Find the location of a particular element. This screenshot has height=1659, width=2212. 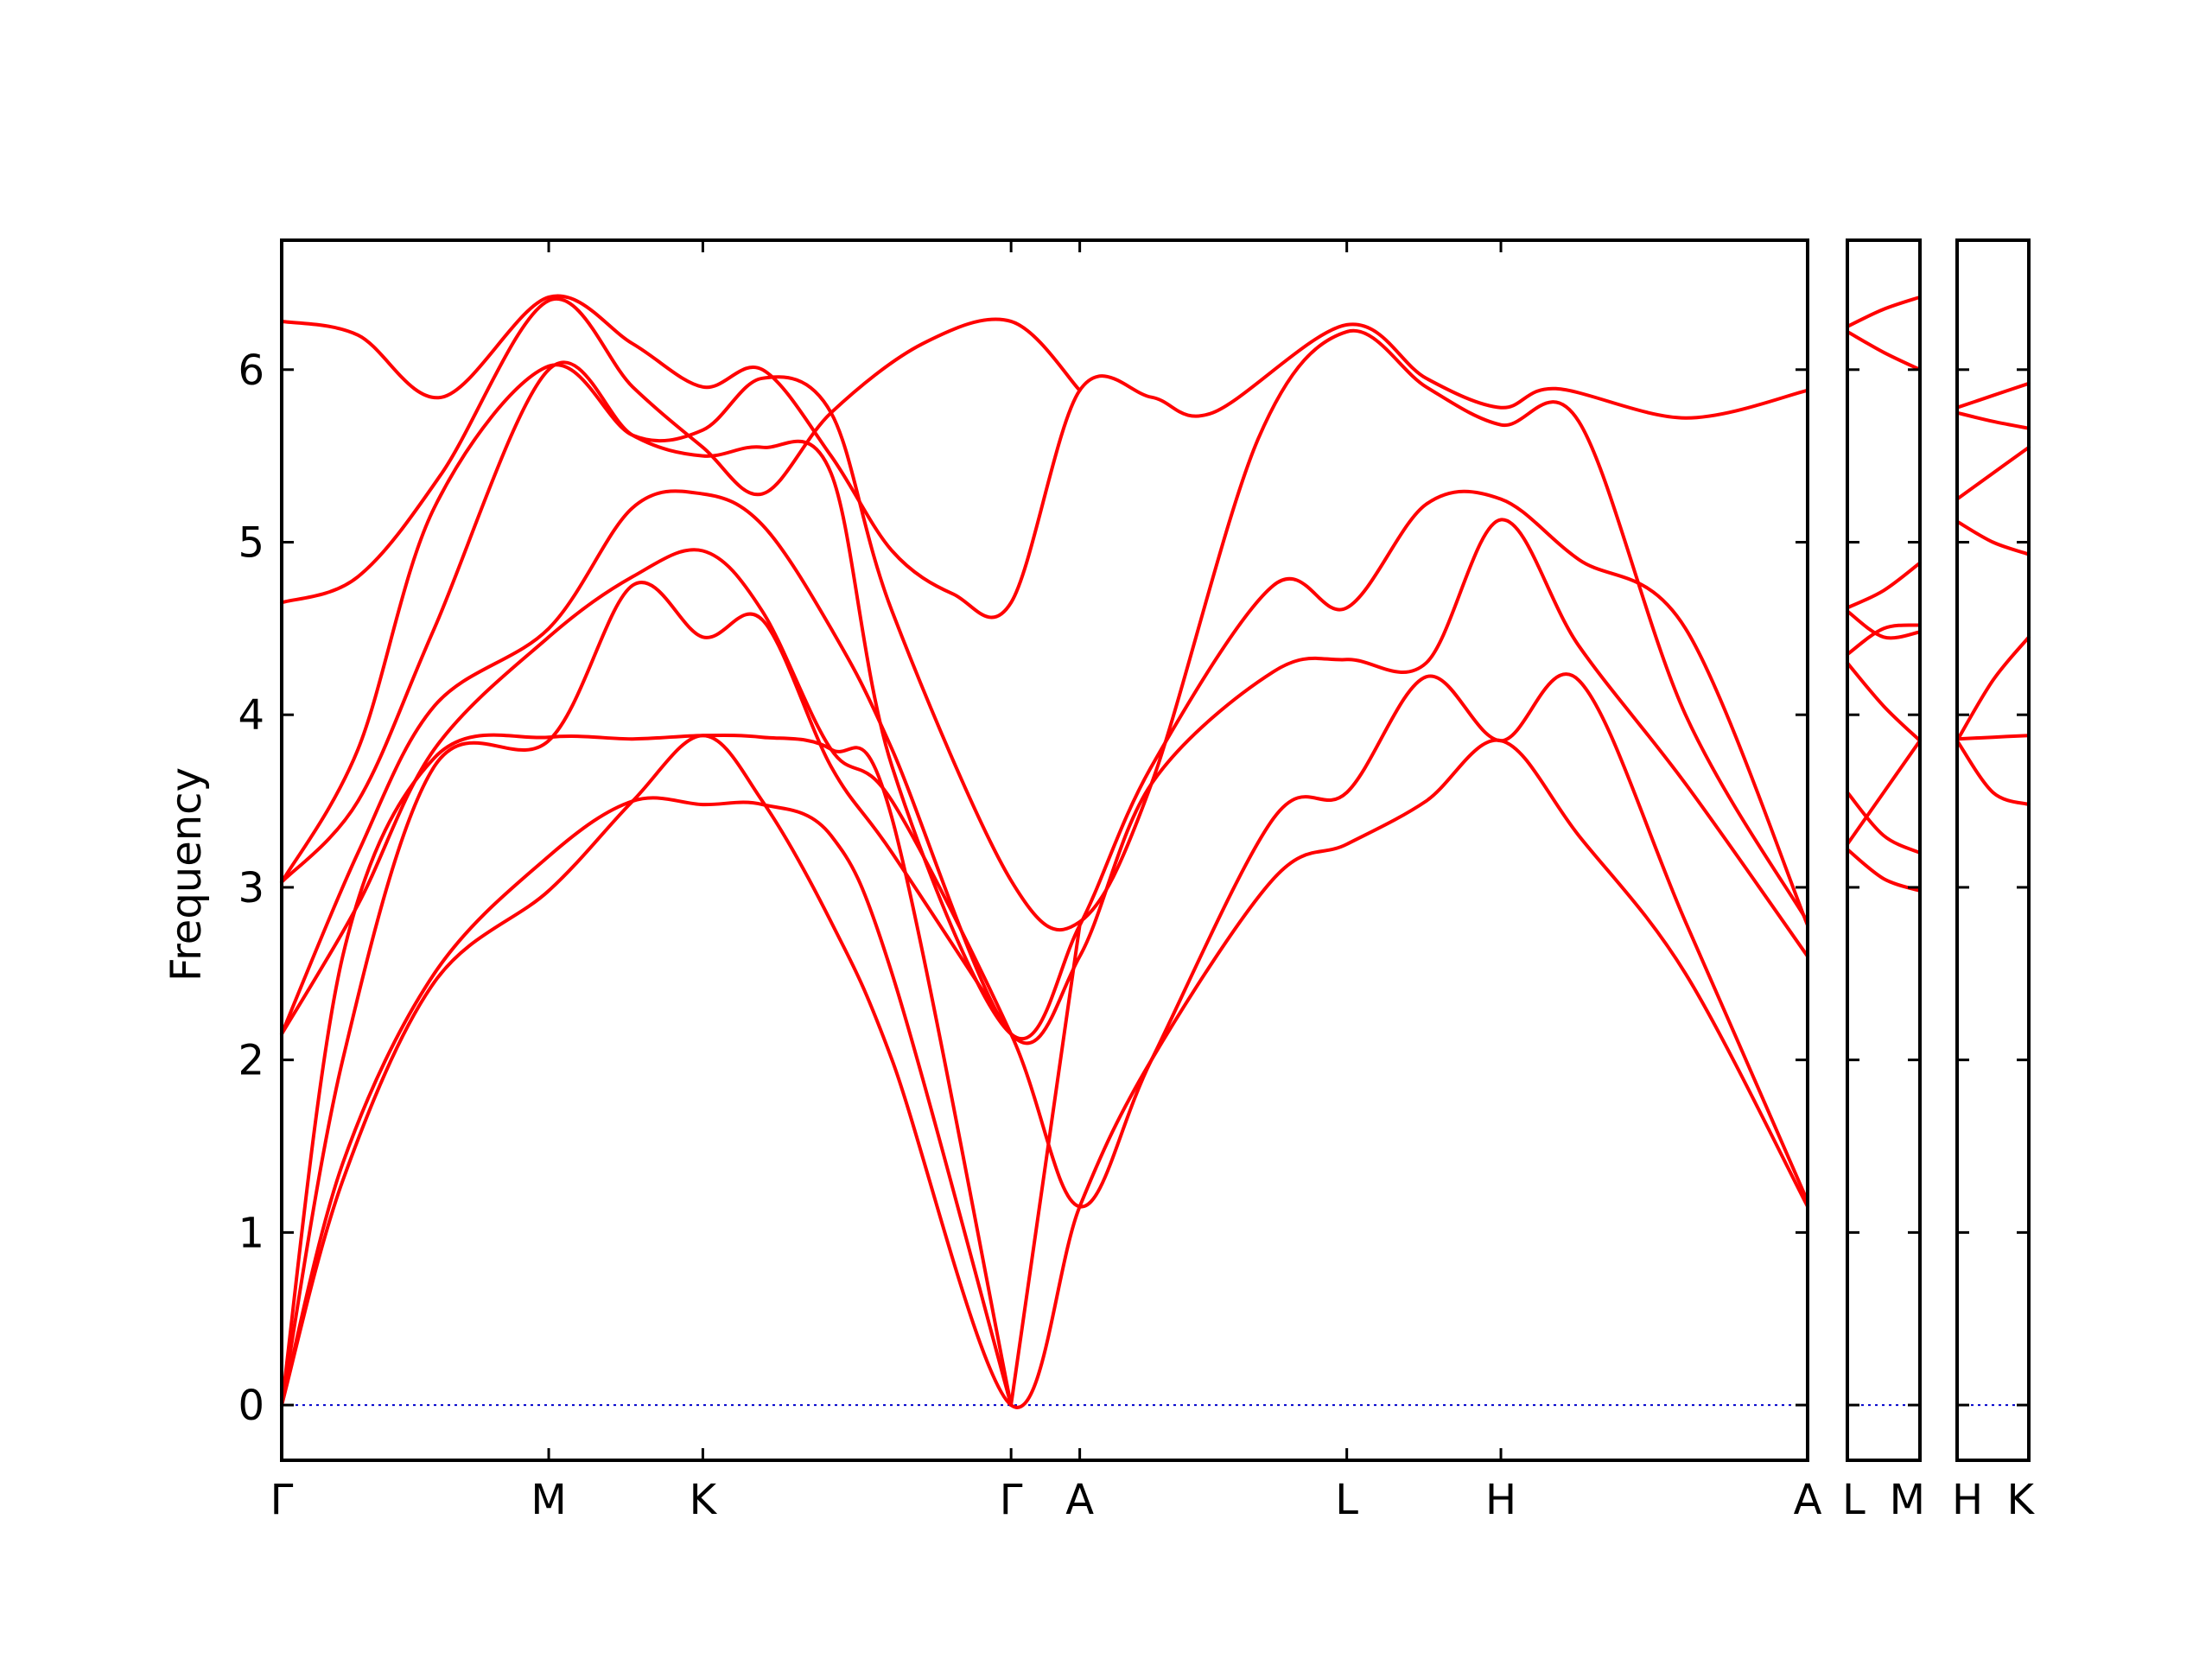

panel-frame-L-M is located at coordinates (1884, 850).